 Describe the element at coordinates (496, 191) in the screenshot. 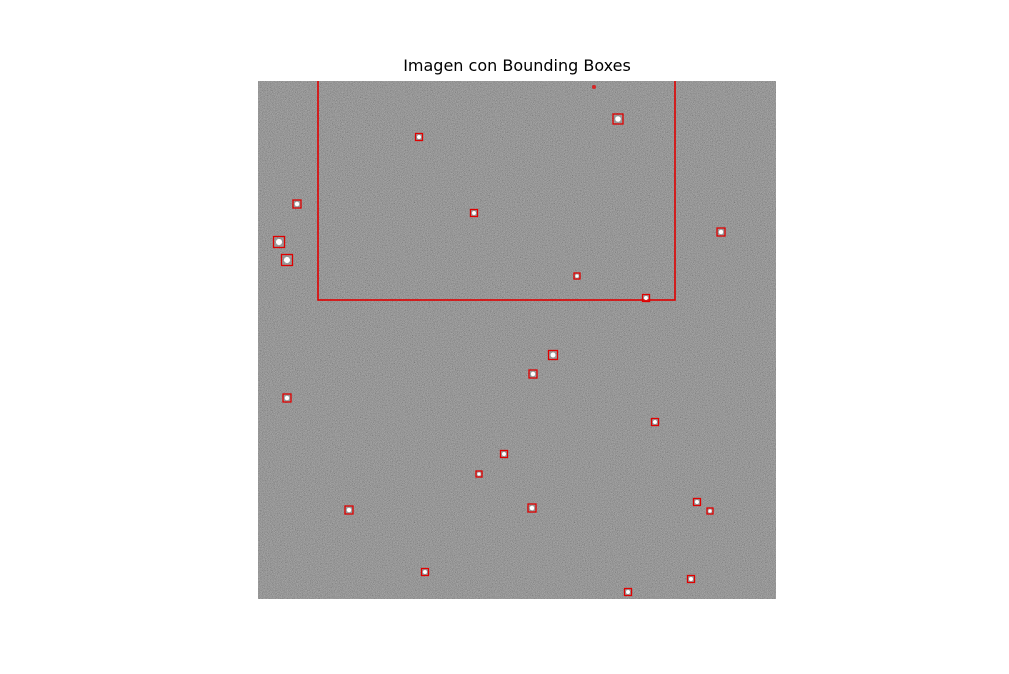

I see `large-bounding-box` at that location.